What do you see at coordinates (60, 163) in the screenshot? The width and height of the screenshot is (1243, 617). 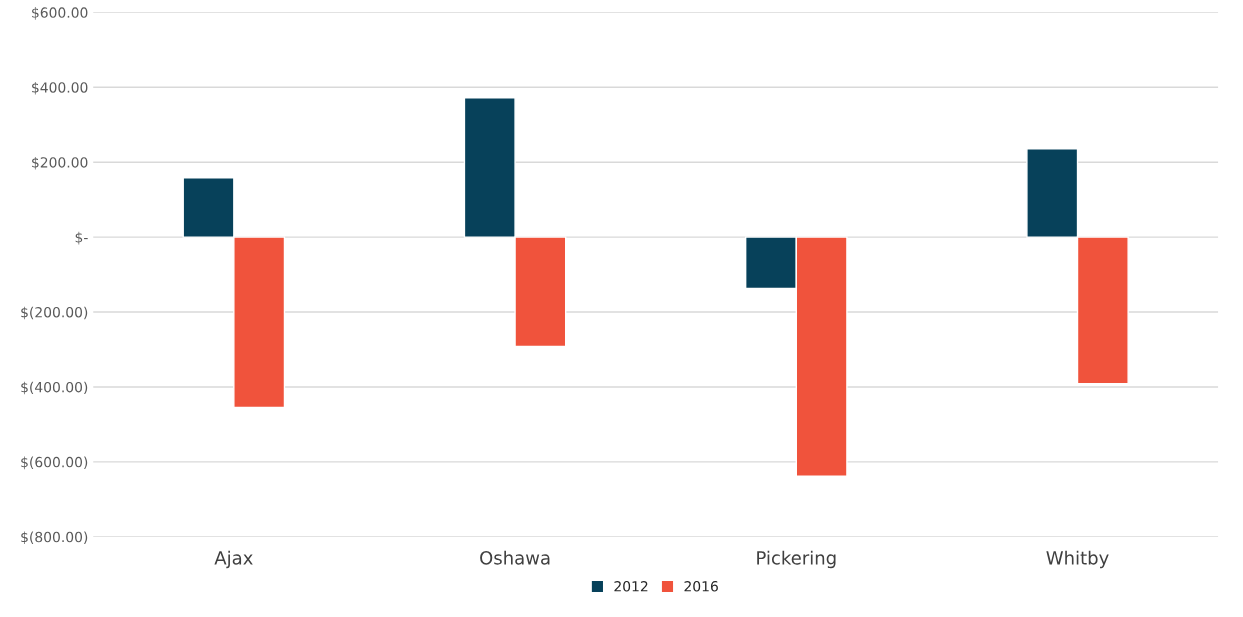 I see `y-tick-label: $200.00` at bounding box center [60, 163].